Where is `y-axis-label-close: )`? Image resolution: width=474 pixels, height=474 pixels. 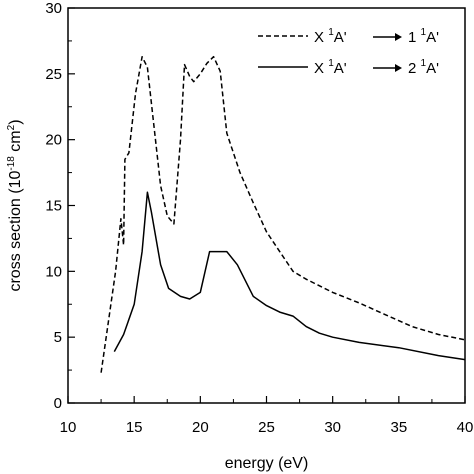
y-axis-label-close: ) is located at coordinates (15, 121).